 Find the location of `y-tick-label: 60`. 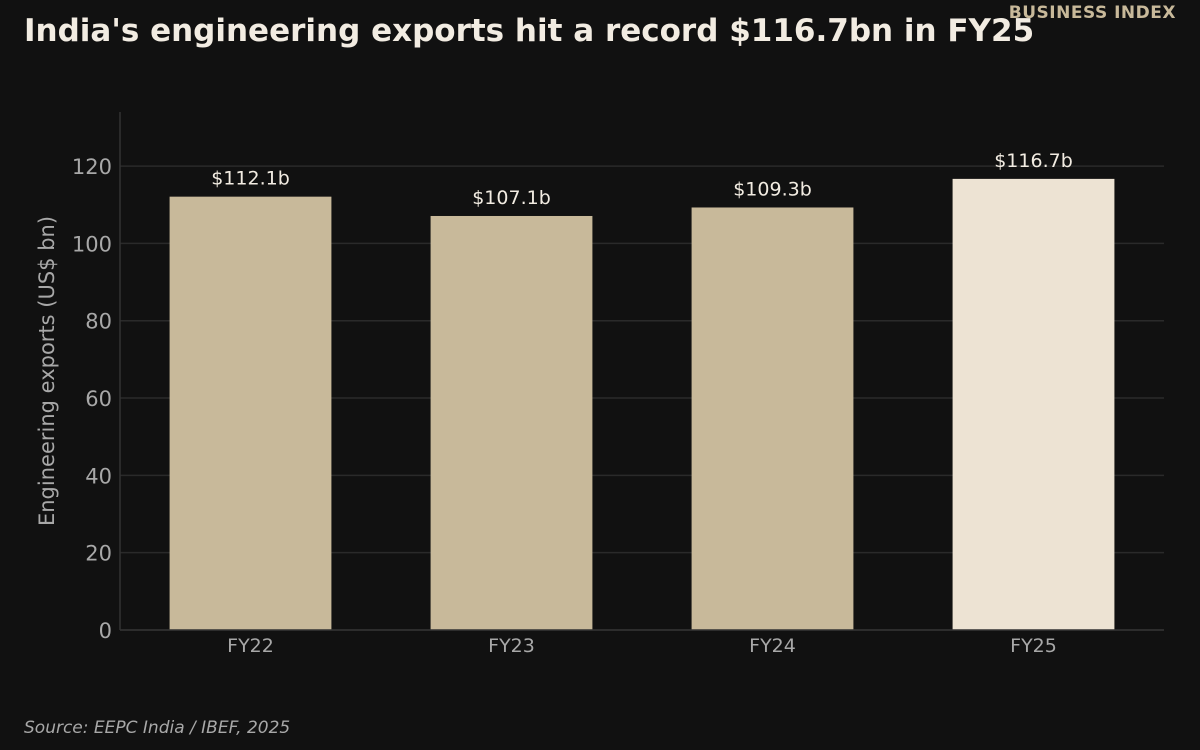

y-tick-label: 60 is located at coordinates (98, 399).